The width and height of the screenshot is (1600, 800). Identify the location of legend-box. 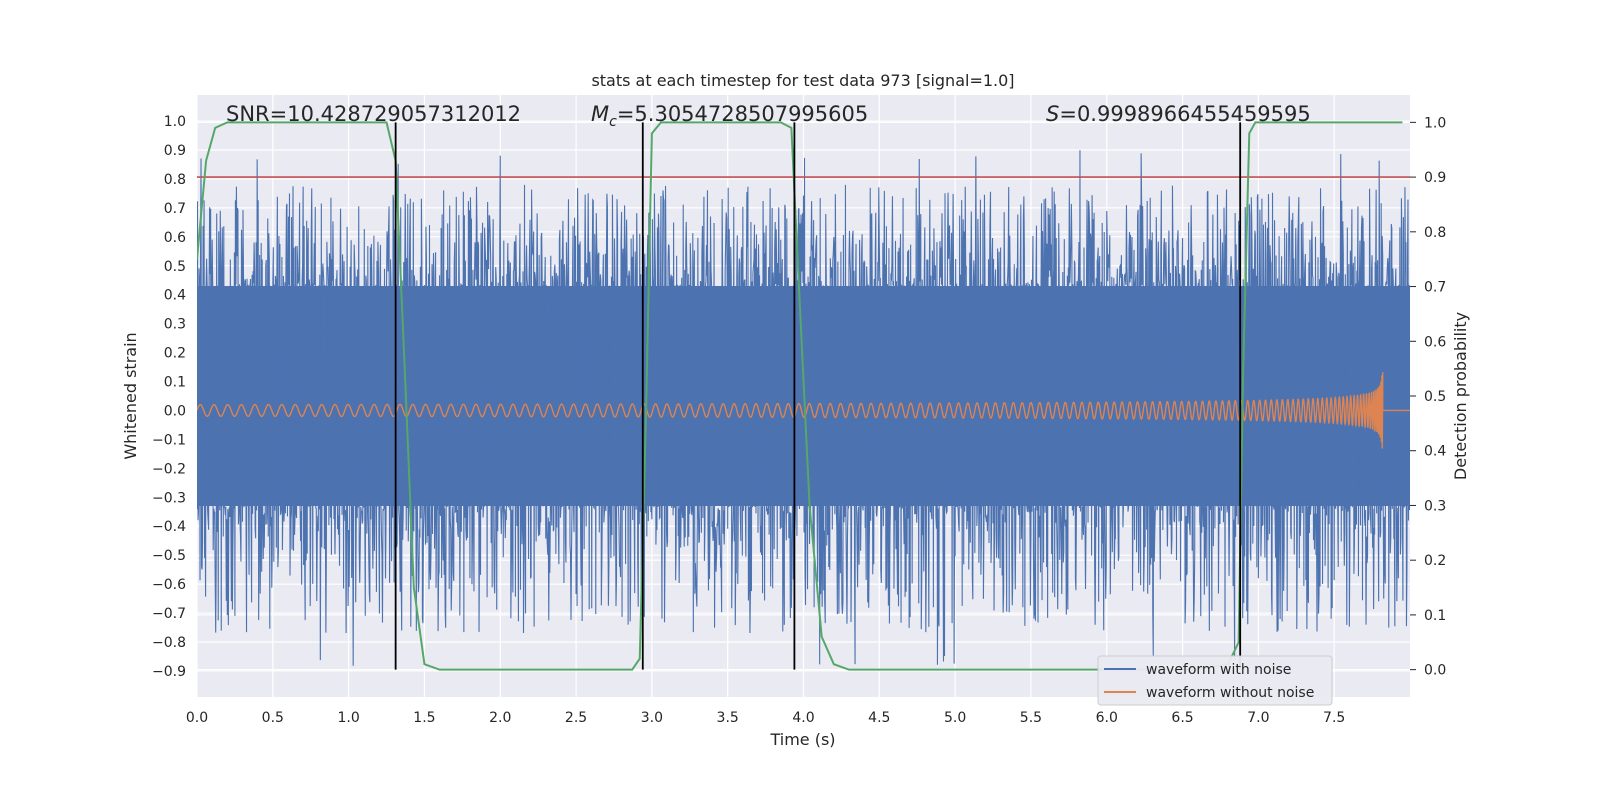
(1215, 680).